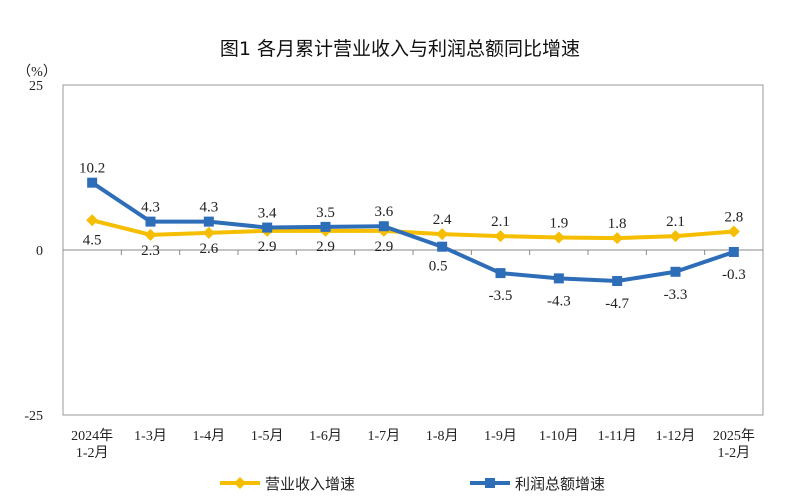 The image size is (800, 503). I want to click on x-tick-label: 2024年, so click(92, 436).